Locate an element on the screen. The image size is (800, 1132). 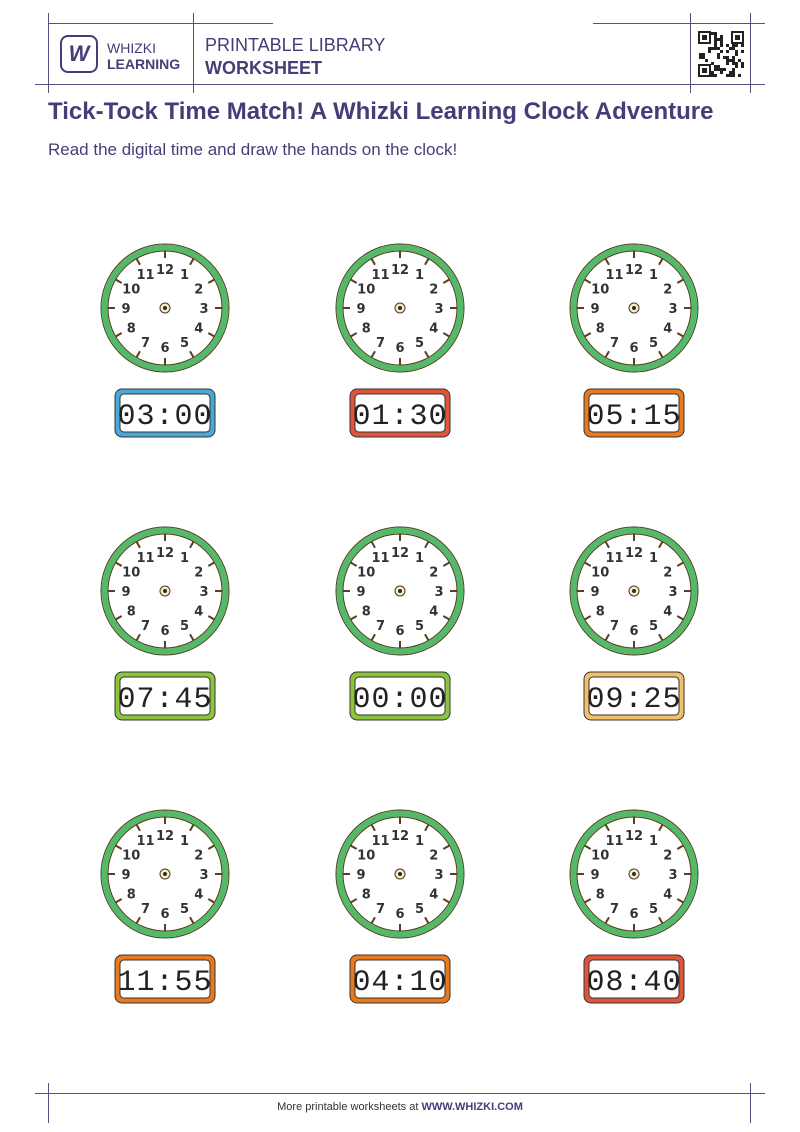
digital-time: 11:55 is located at coordinates (164, 983).